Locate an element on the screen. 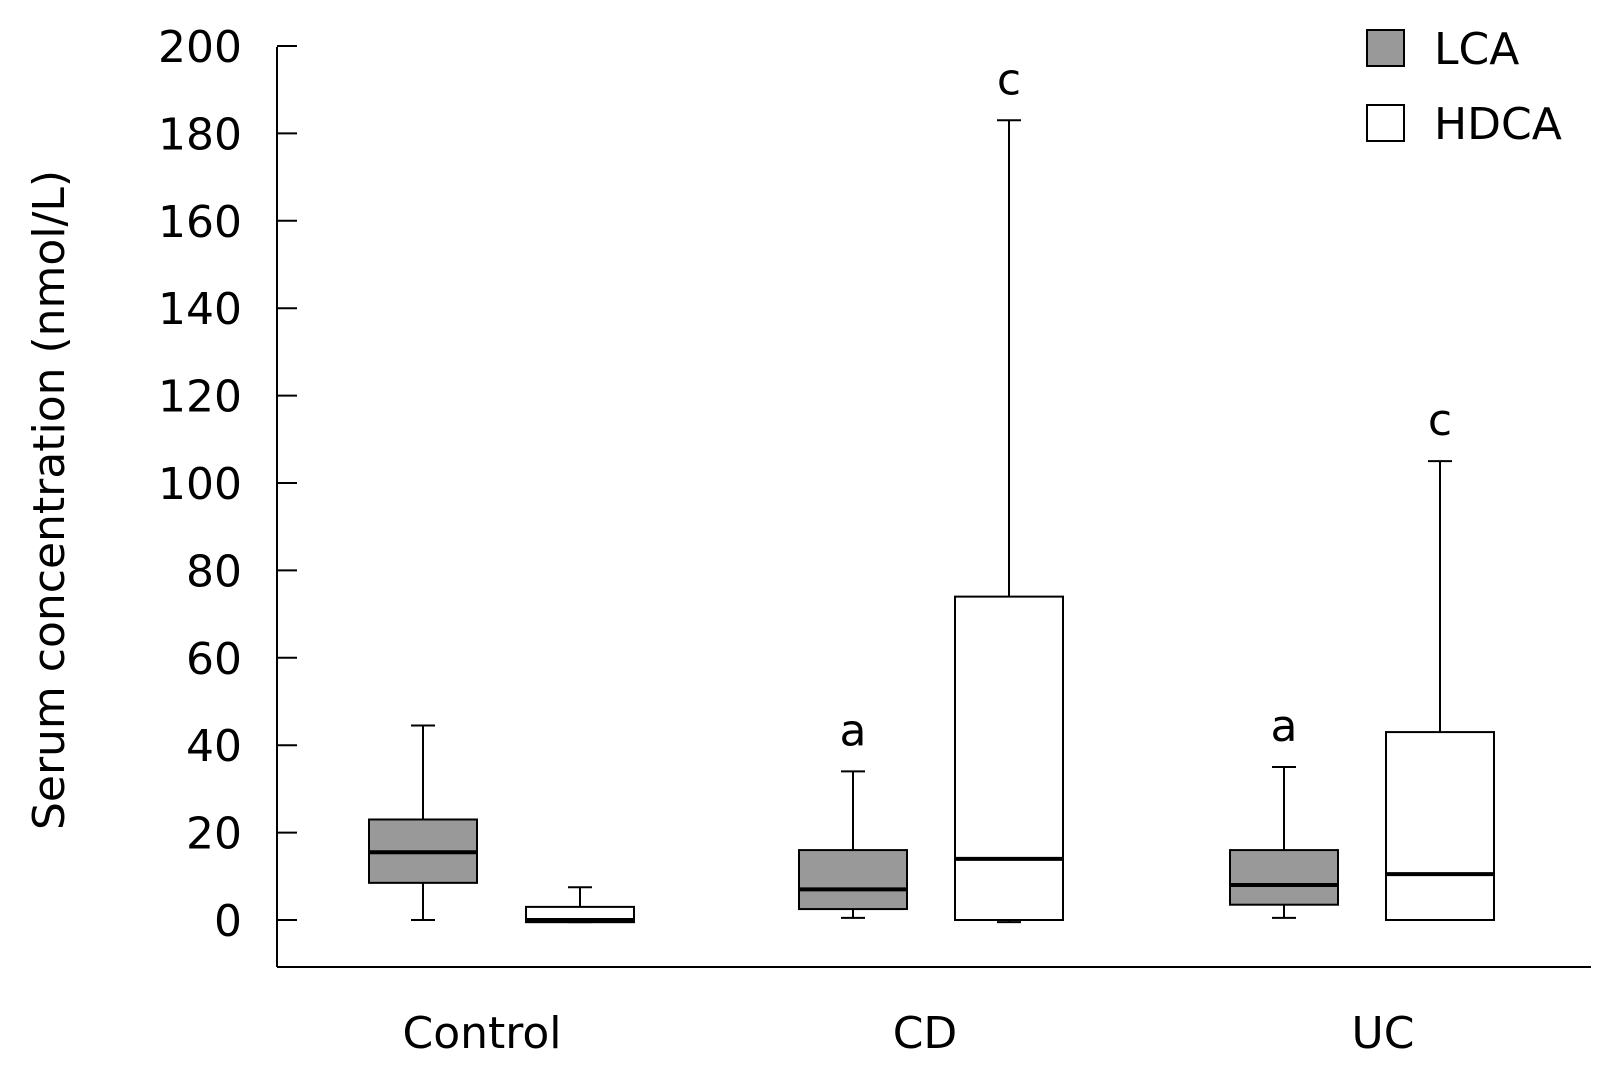 Image resolution: width=1611 pixels, height=1066 pixels. box-hdca-control is located at coordinates (580, 905).